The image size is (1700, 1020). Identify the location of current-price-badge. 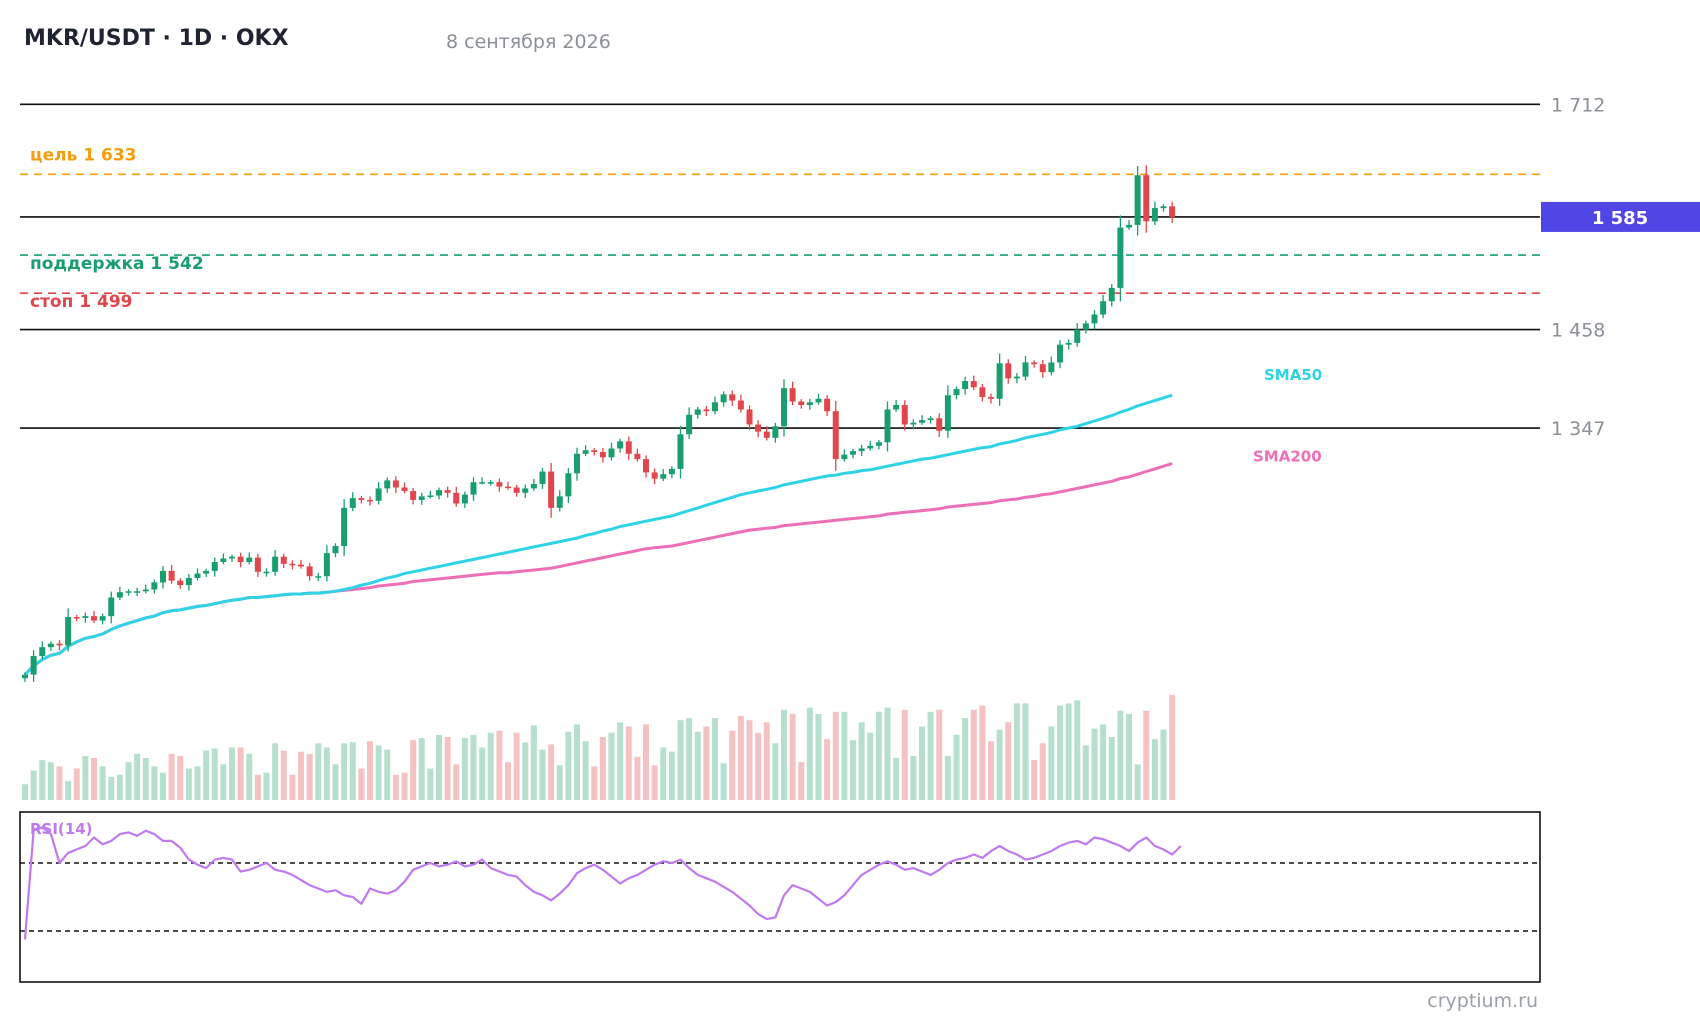
(1620, 216).